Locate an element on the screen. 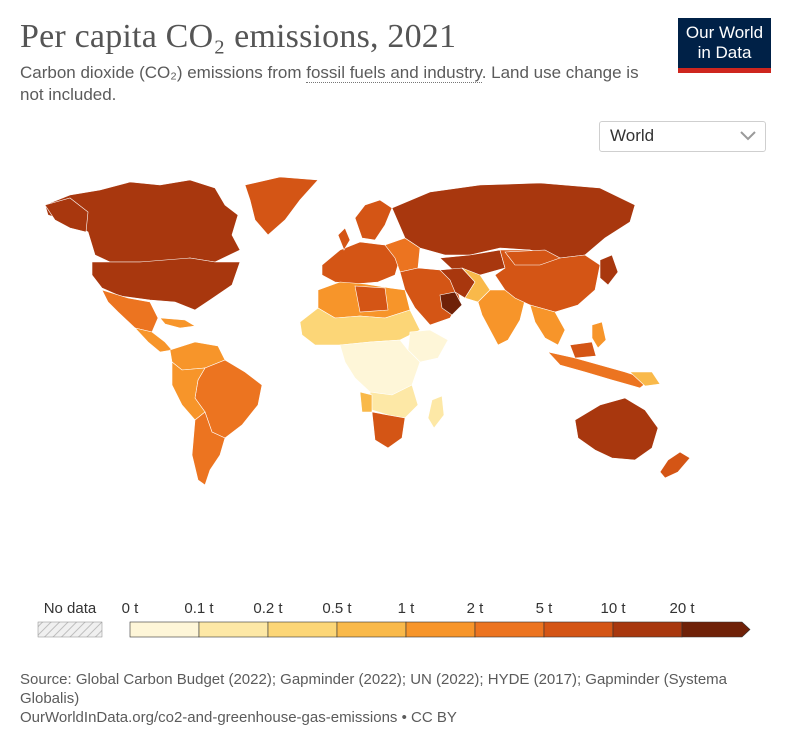  region-libya is located at coordinates (371, 299).